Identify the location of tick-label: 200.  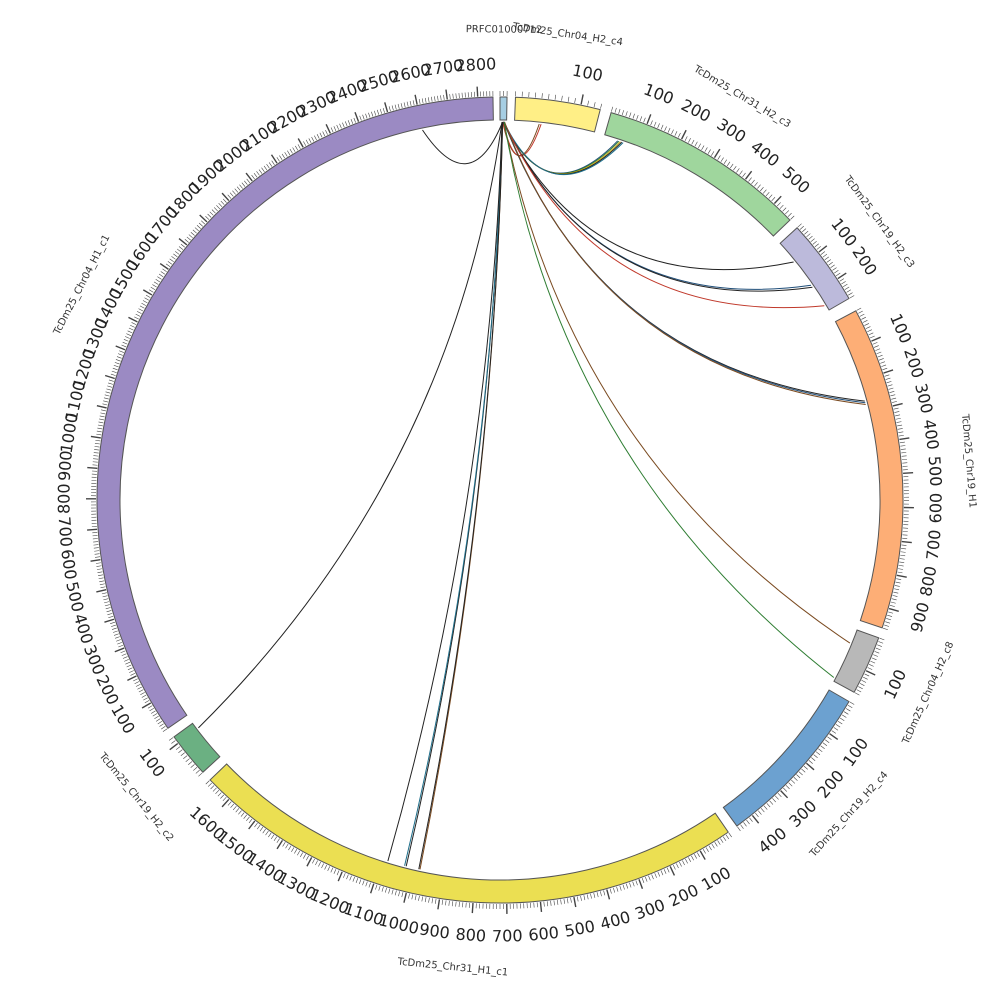
(107, 690).